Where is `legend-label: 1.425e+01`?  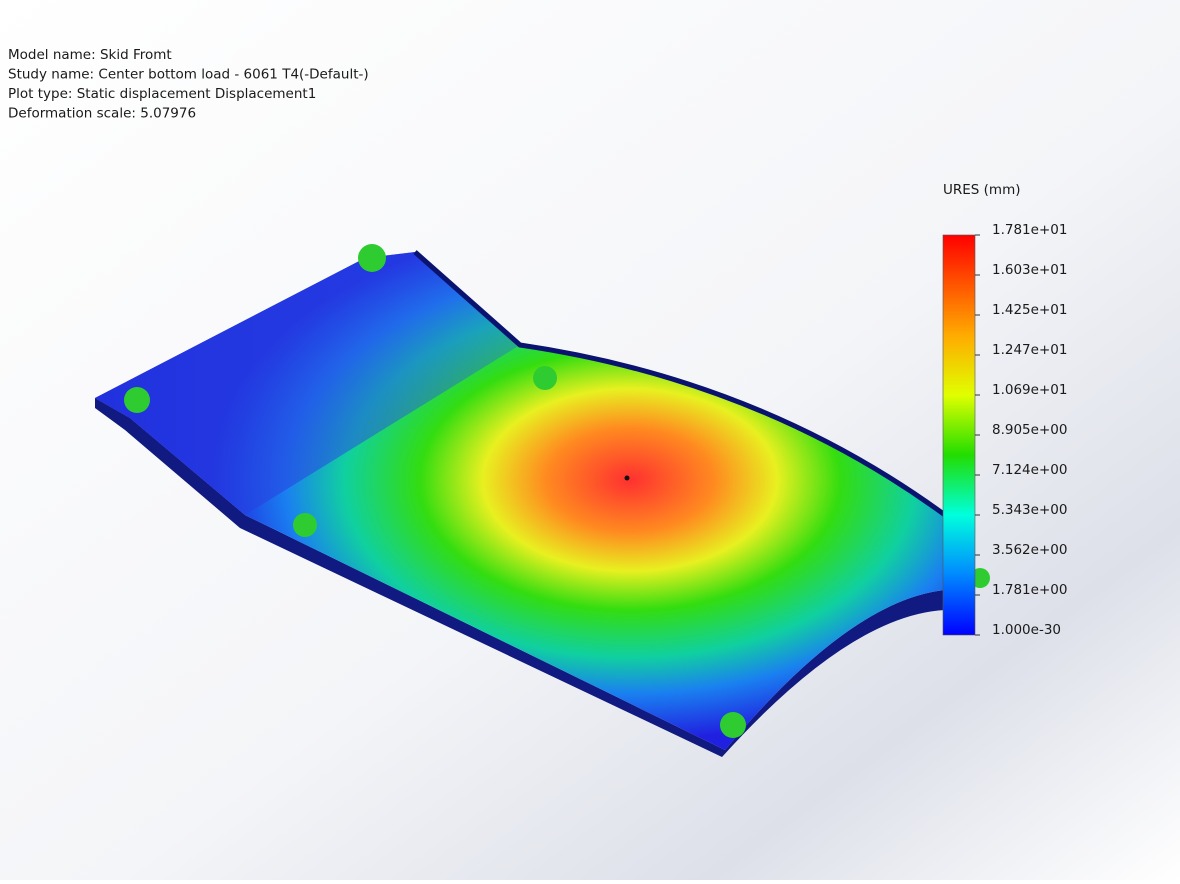
legend-label: 1.425e+01 is located at coordinates (1029, 310).